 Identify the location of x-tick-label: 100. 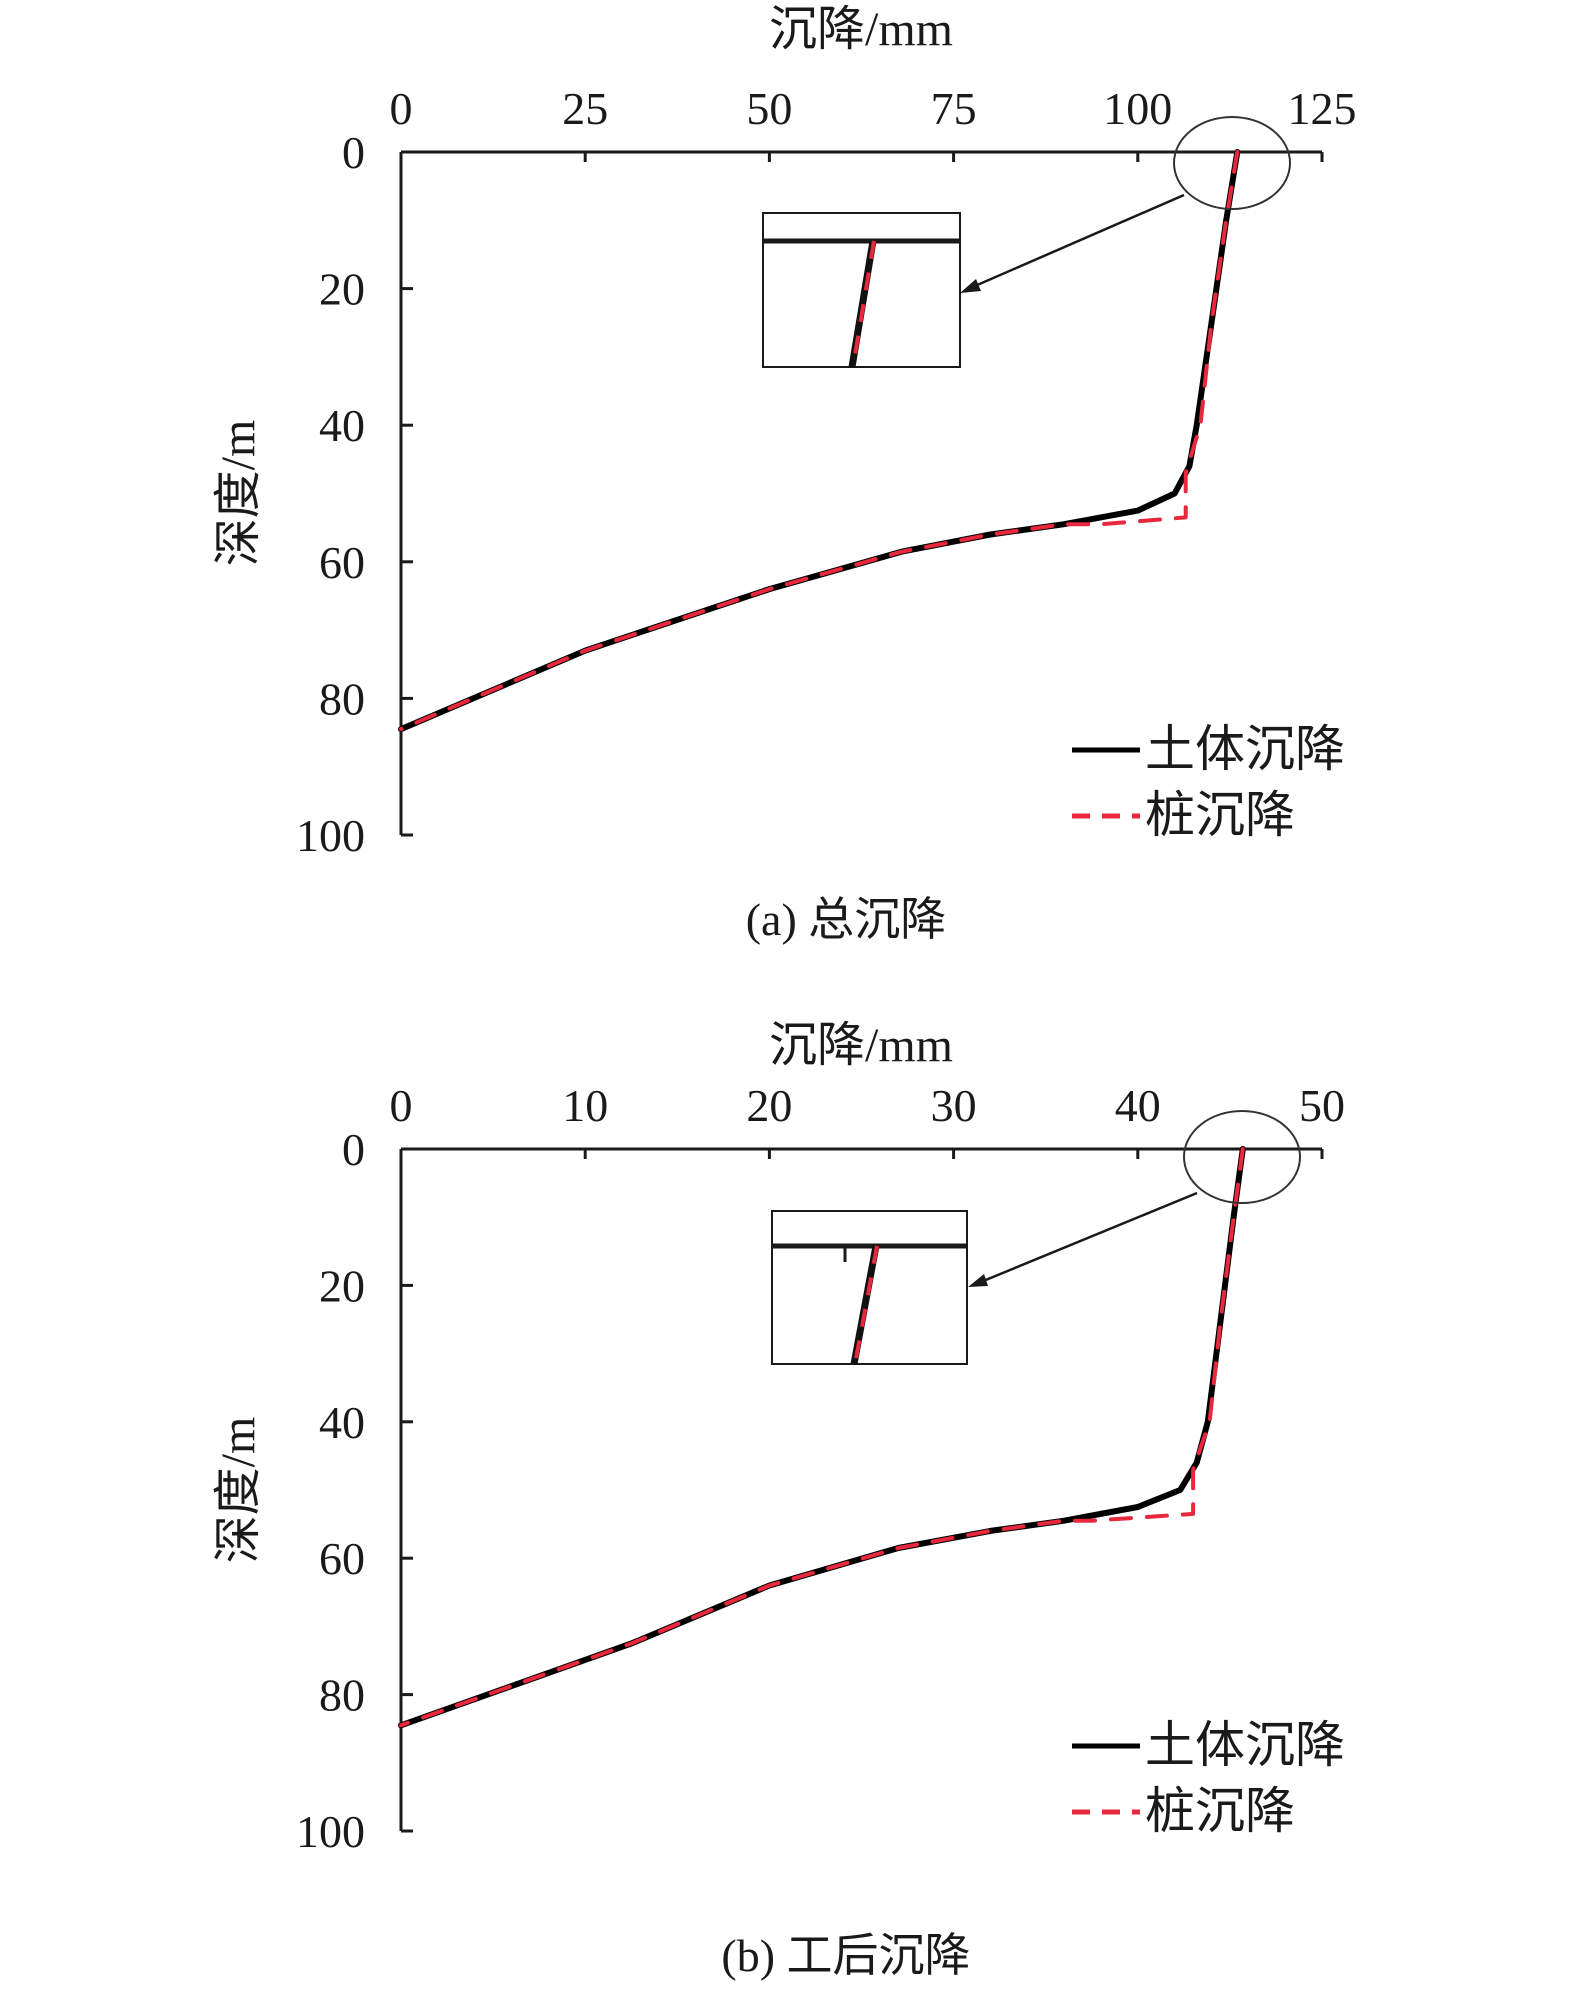
(1137, 108).